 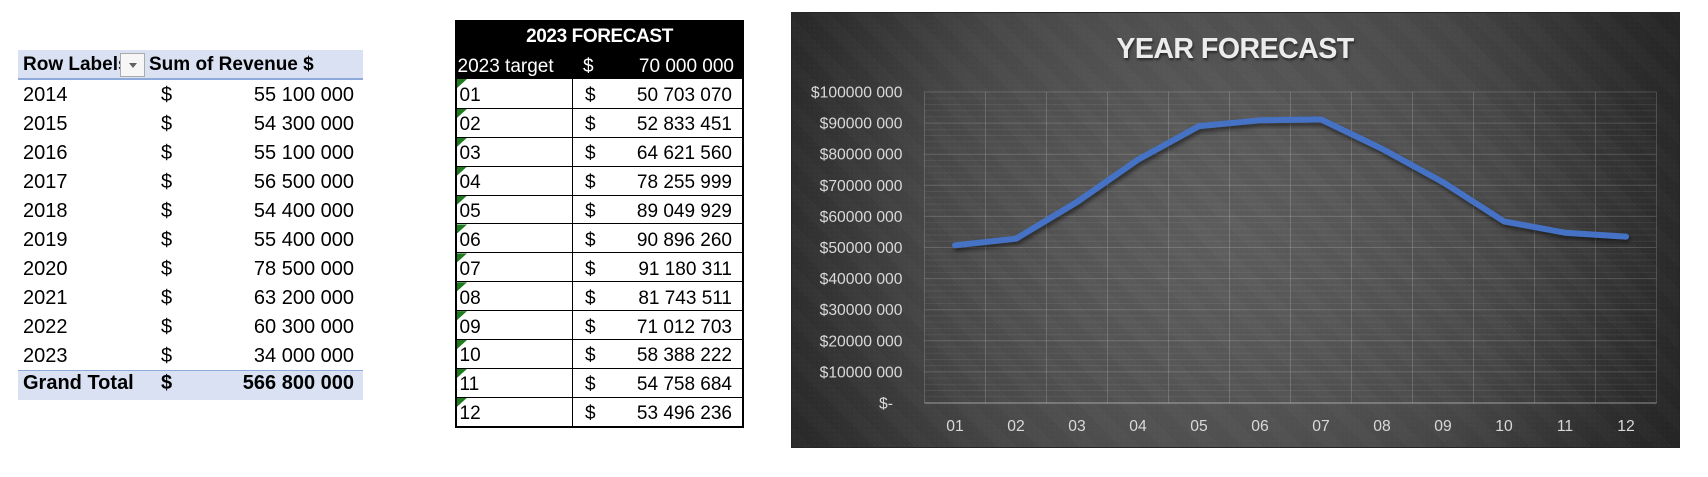 I want to click on svg-text: 09, so click(x=1442, y=426).